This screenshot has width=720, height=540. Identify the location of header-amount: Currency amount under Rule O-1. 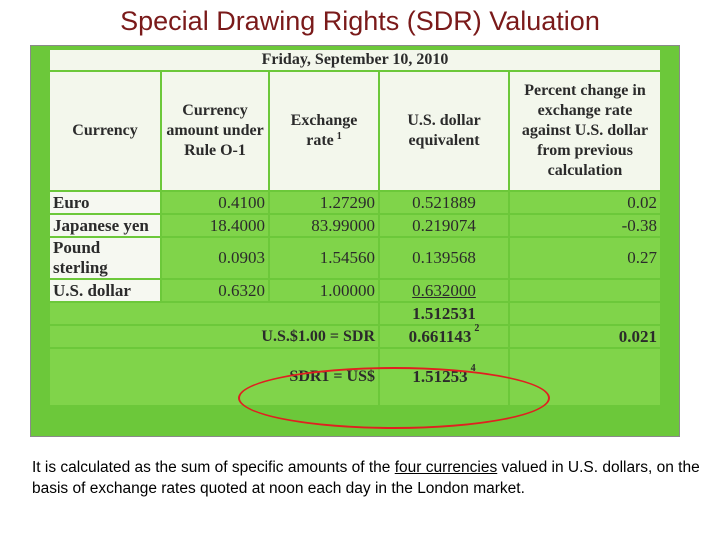
(215, 131).